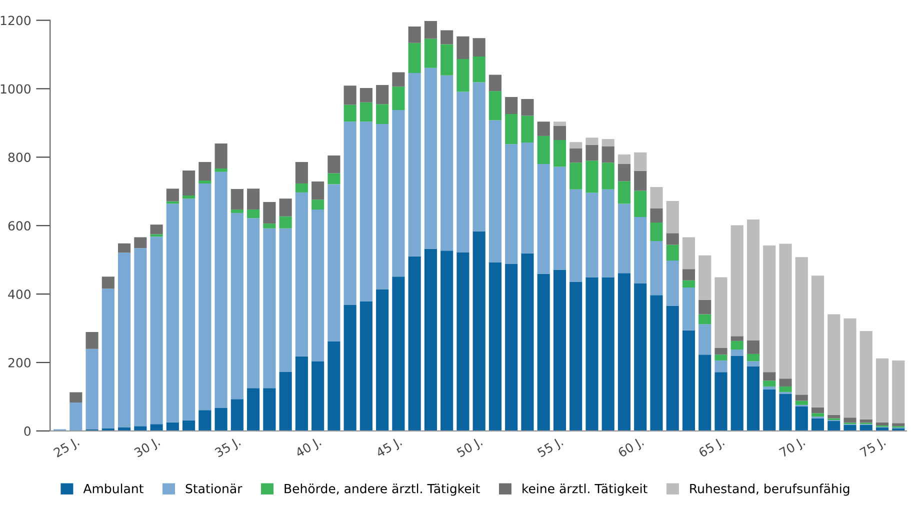  Describe the element at coordinates (66, 448) in the screenshot. I see `x-tick-label: 25 J.` at that location.